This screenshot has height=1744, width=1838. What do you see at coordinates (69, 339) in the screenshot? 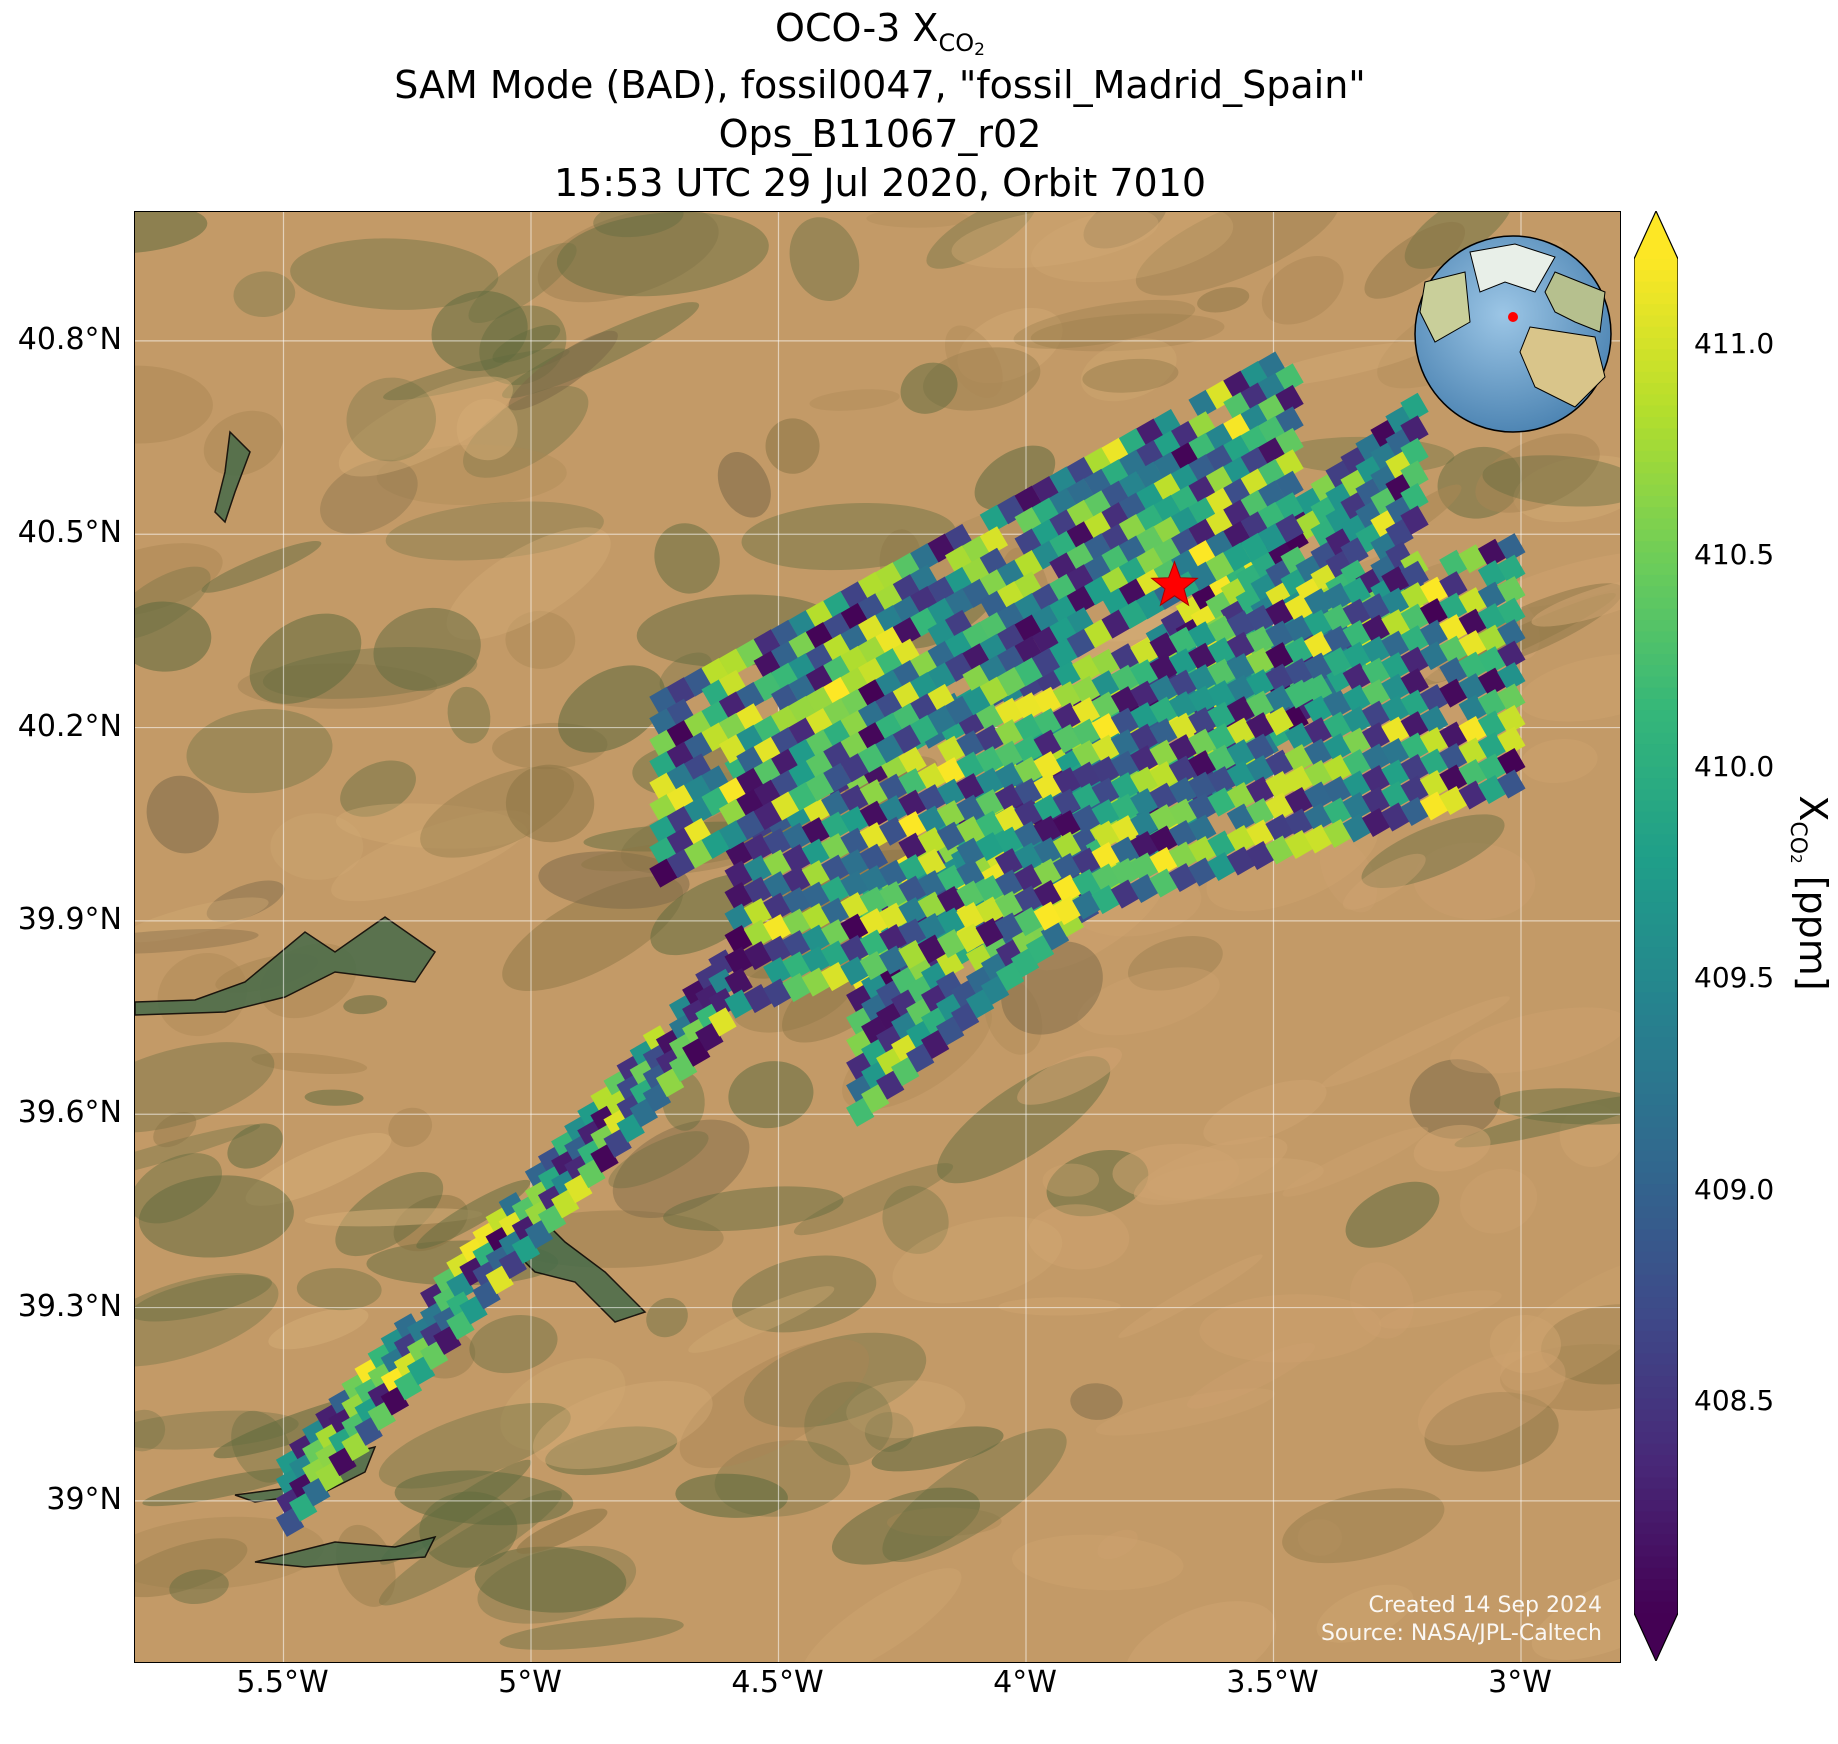
I see `lat-tick-label: 40.8°N` at bounding box center [69, 339].